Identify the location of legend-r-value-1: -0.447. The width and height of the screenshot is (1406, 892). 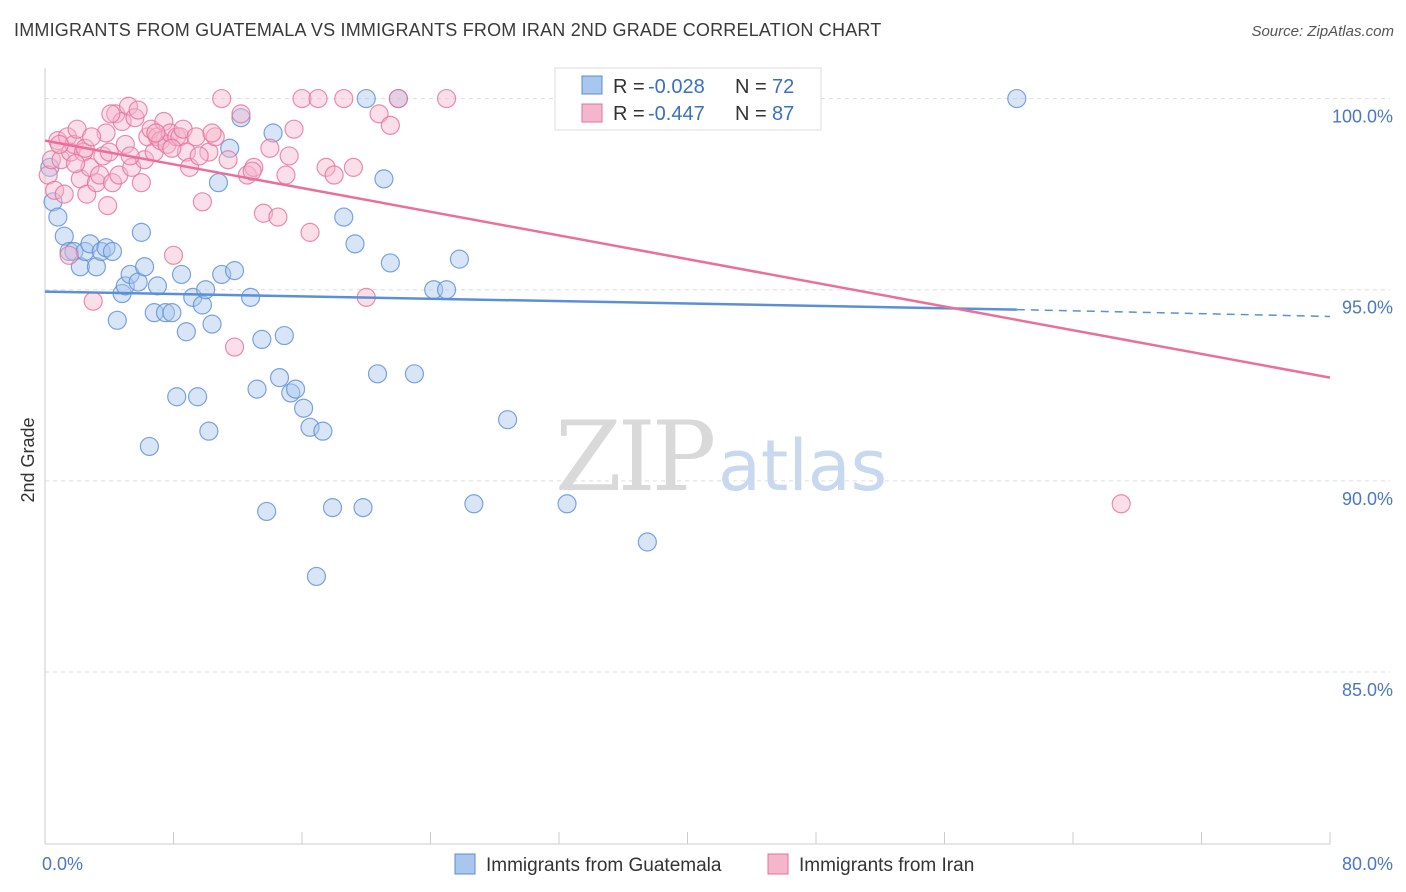
(676, 114).